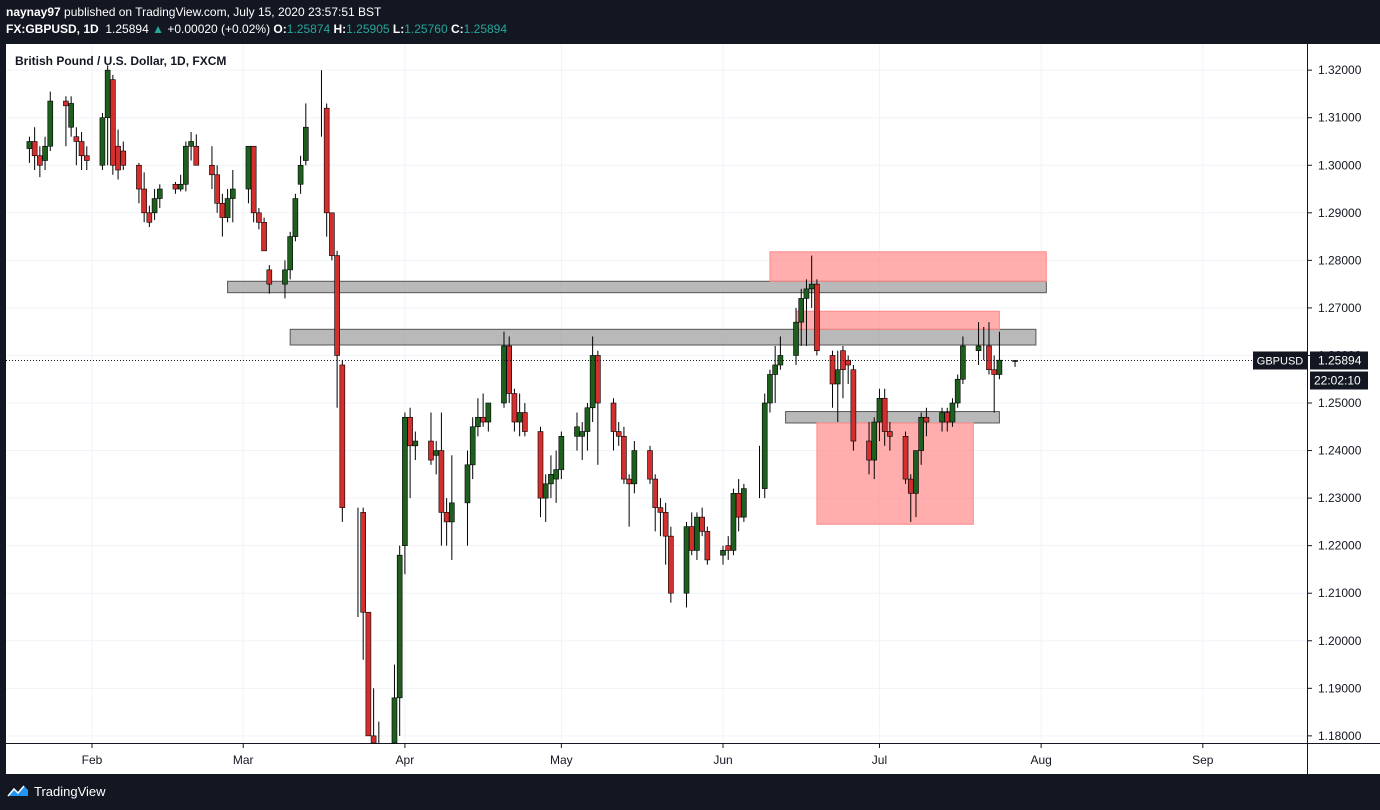 The width and height of the screenshot is (1380, 810). I want to click on publisher-name: naynay97, so click(33, 12).